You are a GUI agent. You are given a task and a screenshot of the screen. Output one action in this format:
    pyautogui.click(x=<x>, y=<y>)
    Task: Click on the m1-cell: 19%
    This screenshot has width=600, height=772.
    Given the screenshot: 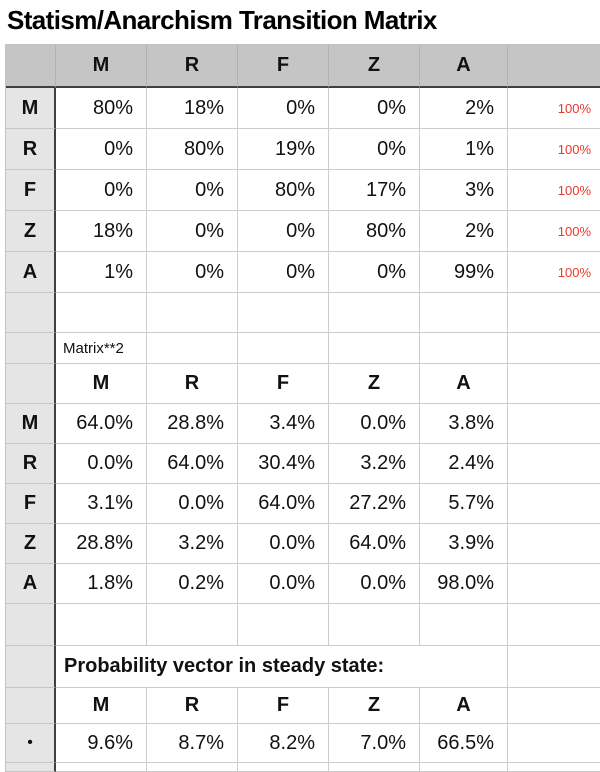 What is the action you would take?
    pyautogui.click(x=283, y=149)
    